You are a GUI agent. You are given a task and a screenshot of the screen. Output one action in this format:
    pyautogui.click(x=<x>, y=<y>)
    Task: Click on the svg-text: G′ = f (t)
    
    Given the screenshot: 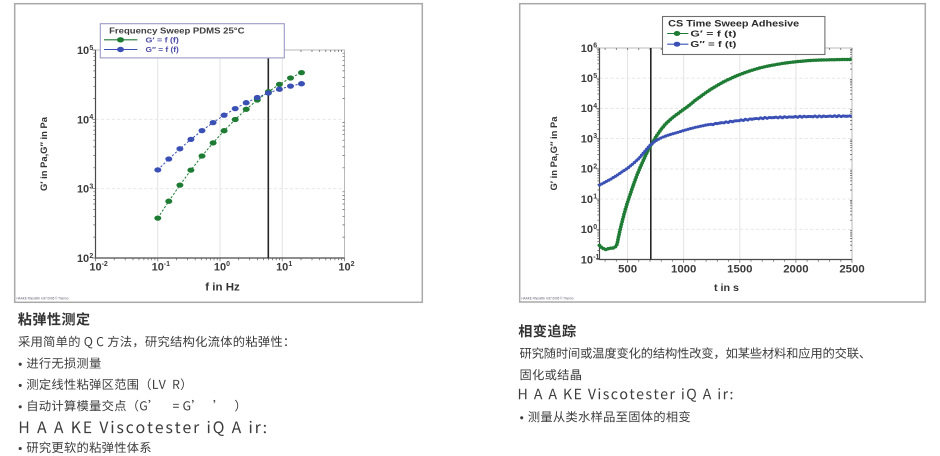 What is the action you would take?
    pyautogui.click(x=713, y=33)
    